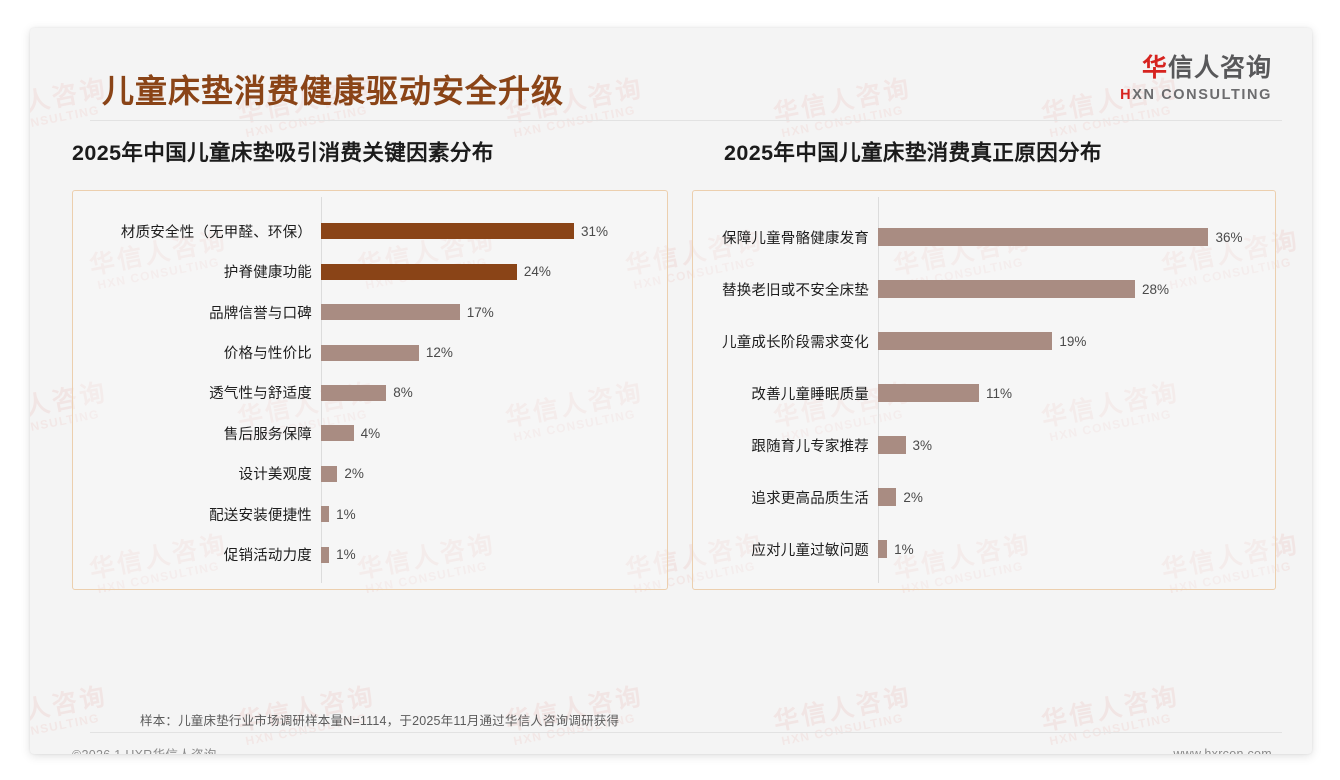 This screenshot has height=780, width=1340. I want to click on footer-copyright: ©2026.1 HXR华信人咨询, so click(144, 749).